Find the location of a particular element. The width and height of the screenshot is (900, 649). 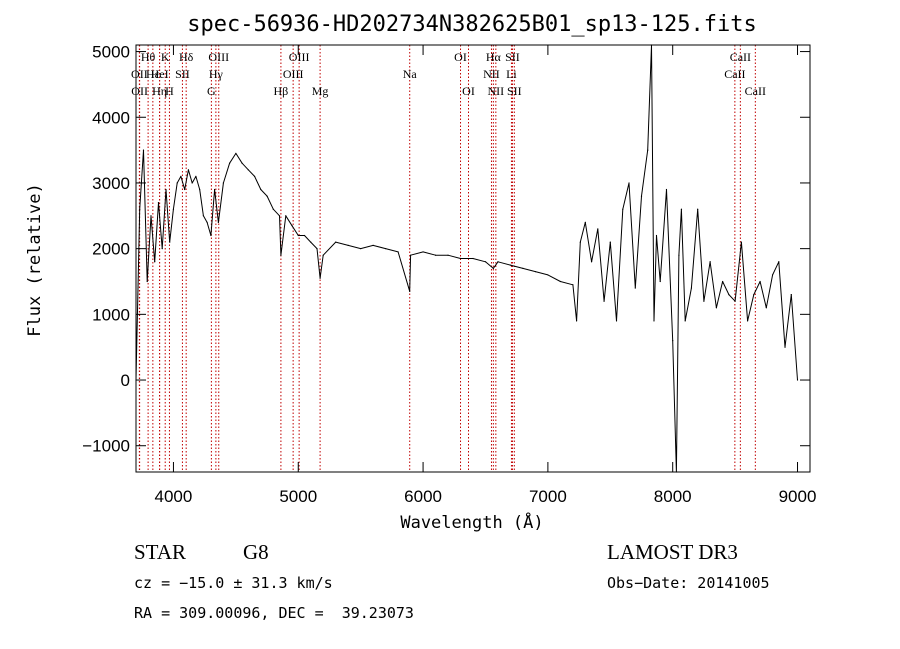

spectral-line-label: Hδ is located at coordinates (186, 57).